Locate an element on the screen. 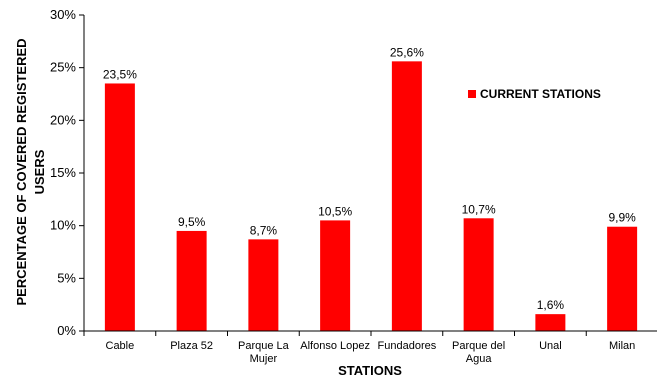 This screenshot has width=657, height=377. y-tick-label: 10% is located at coordinates (63, 225).